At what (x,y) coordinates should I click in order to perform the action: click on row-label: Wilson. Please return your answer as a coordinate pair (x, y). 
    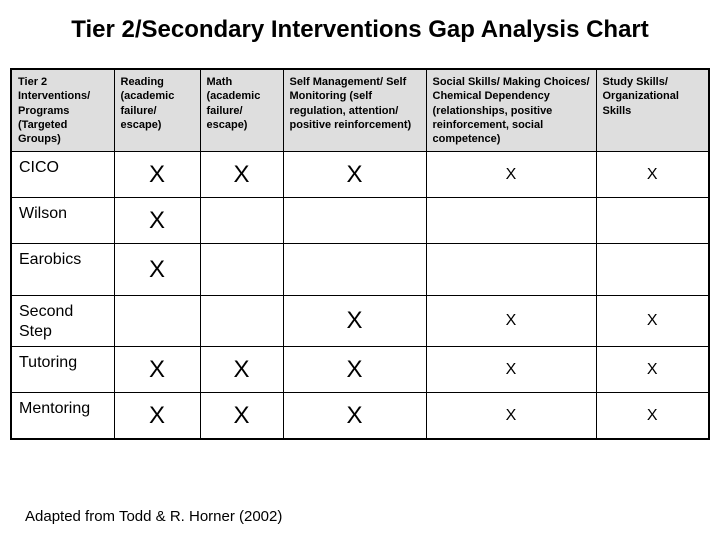
    Looking at the image, I should click on (62, 221).